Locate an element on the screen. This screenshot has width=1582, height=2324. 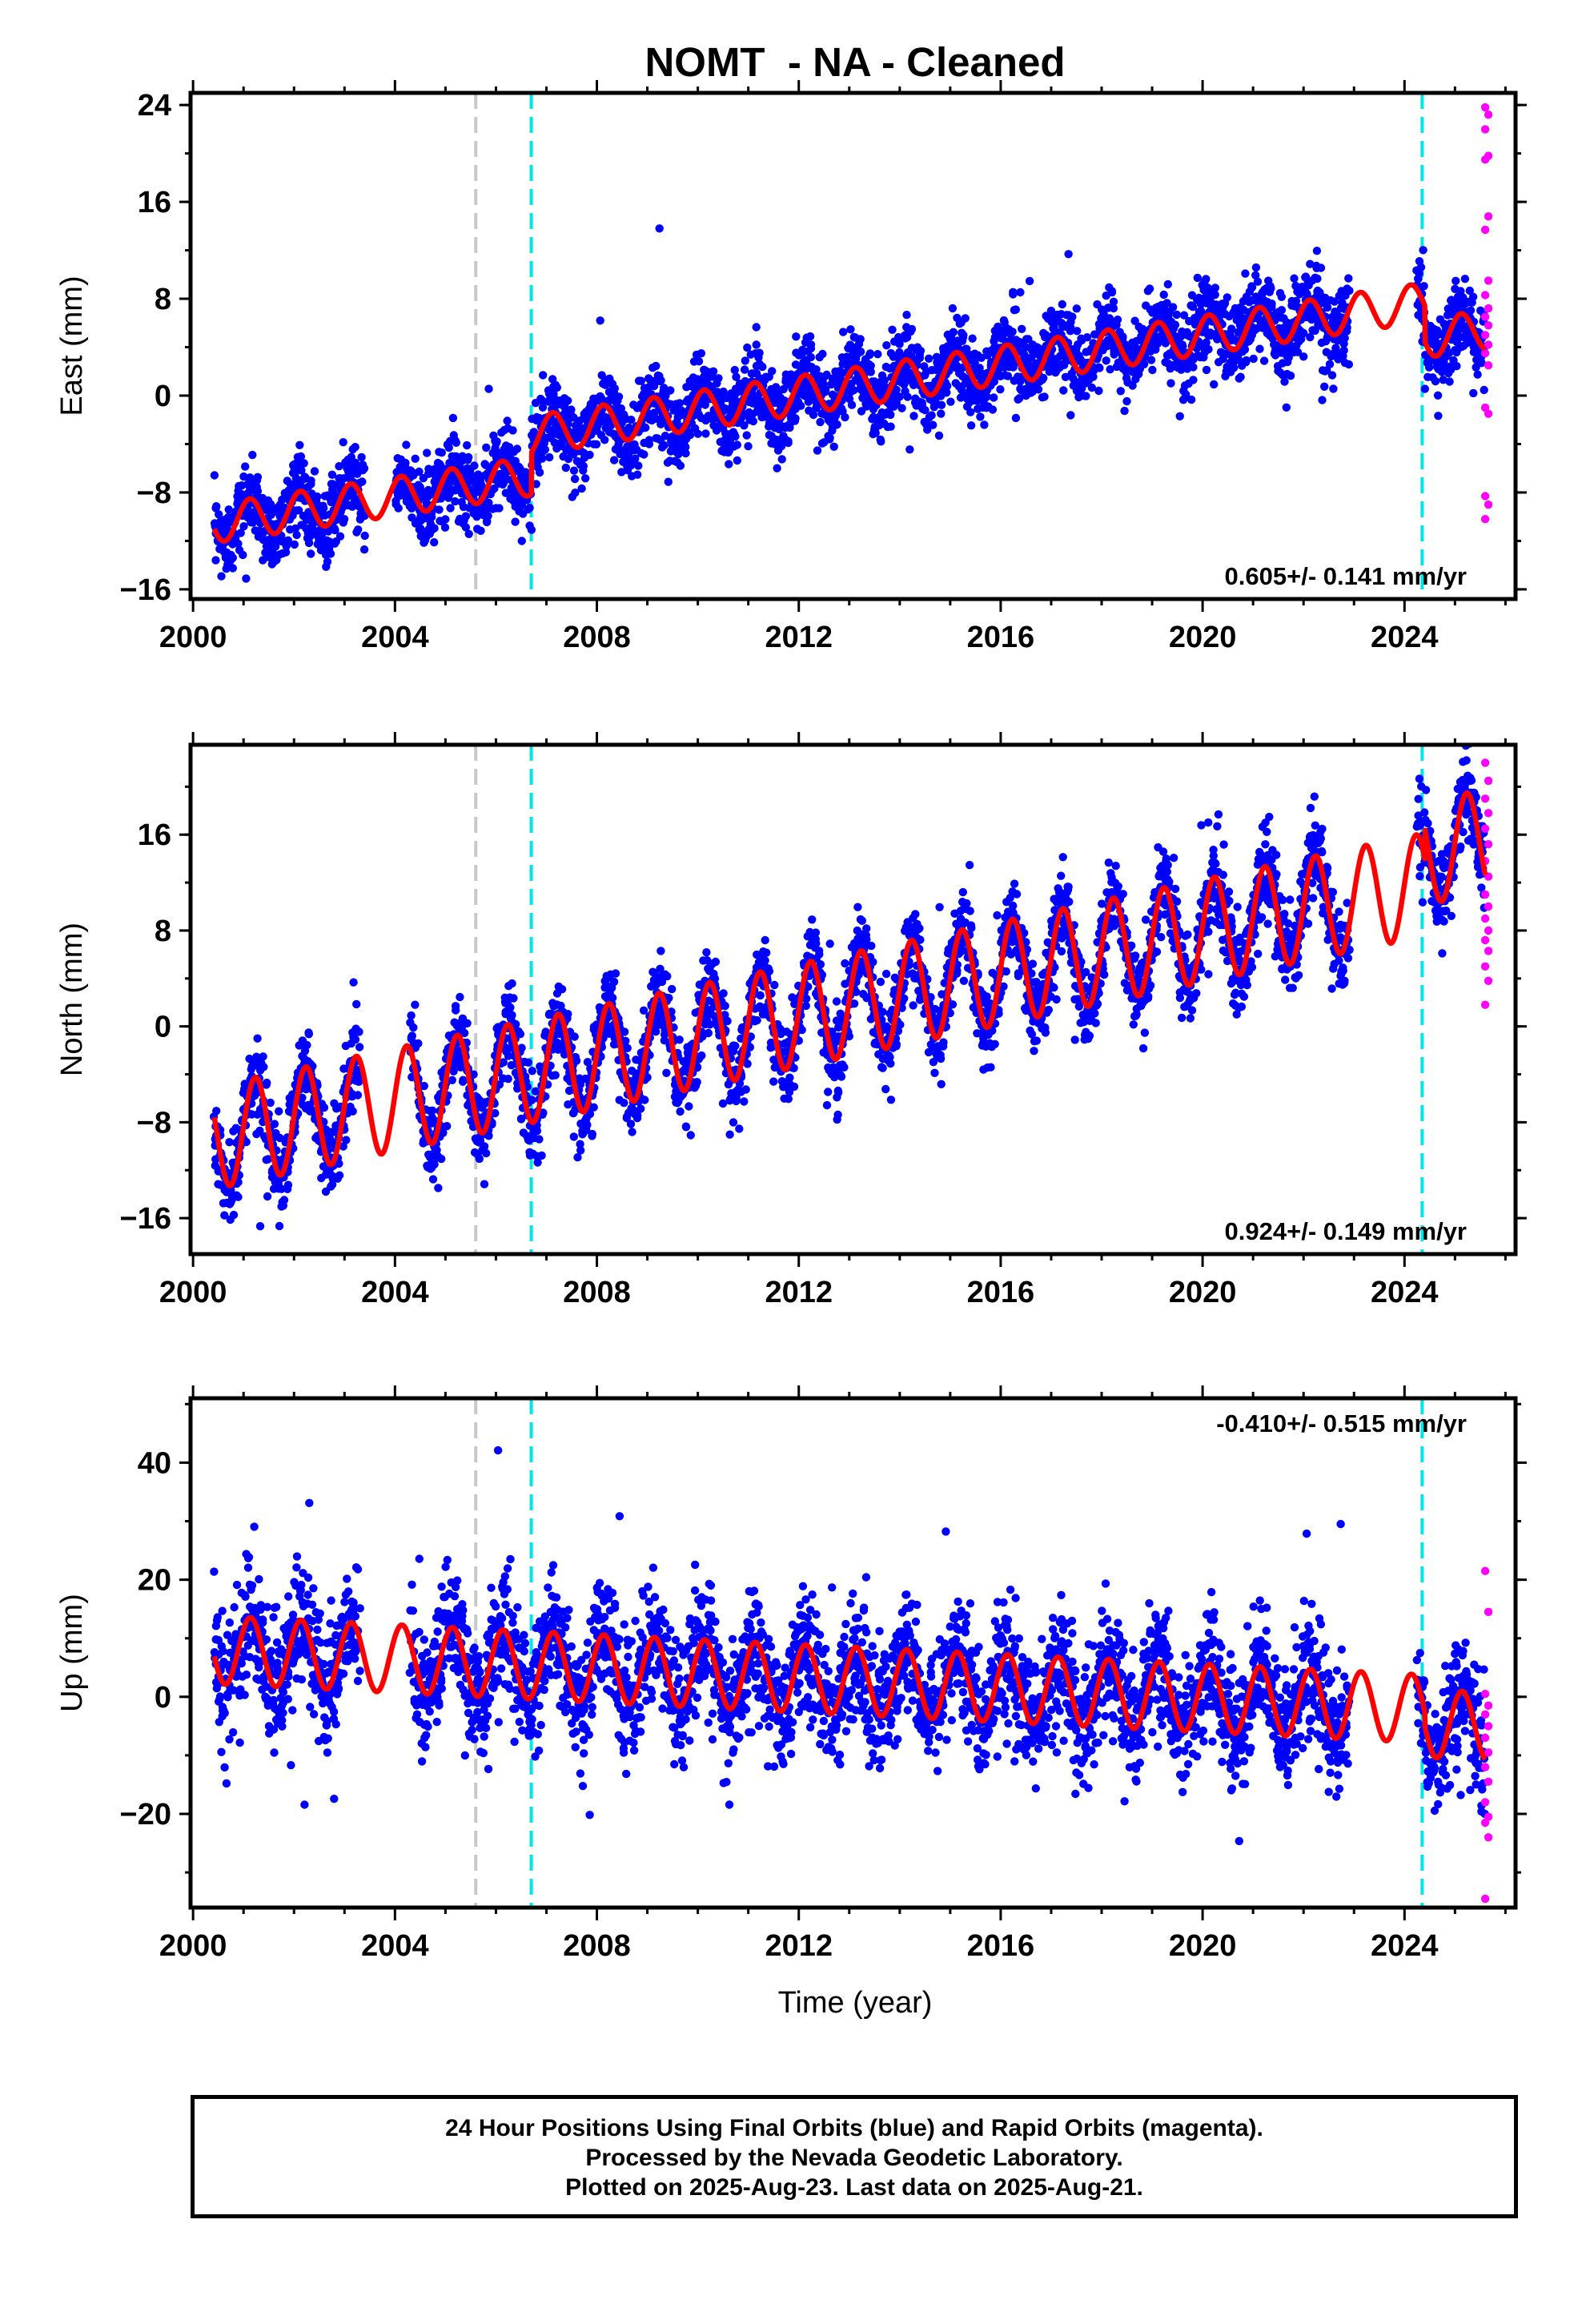
east-y-tick-label: 8 is located at coordinates (163, 299).